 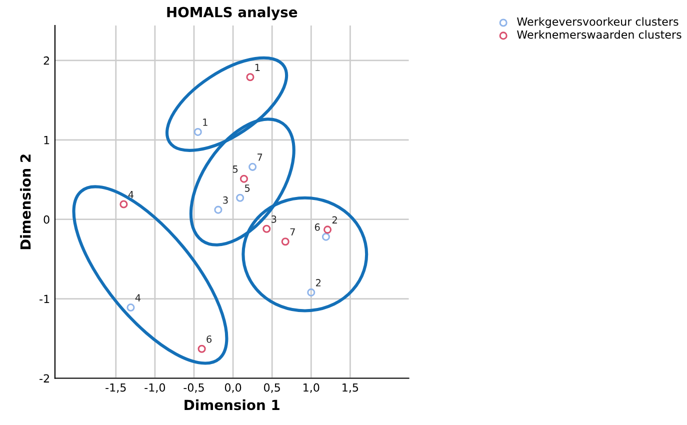 What do you see at coordinates (599, 34) in the screenshot?
I see `legend-label: Werknemerswaarden clusters` at bounding box center [599, 34].